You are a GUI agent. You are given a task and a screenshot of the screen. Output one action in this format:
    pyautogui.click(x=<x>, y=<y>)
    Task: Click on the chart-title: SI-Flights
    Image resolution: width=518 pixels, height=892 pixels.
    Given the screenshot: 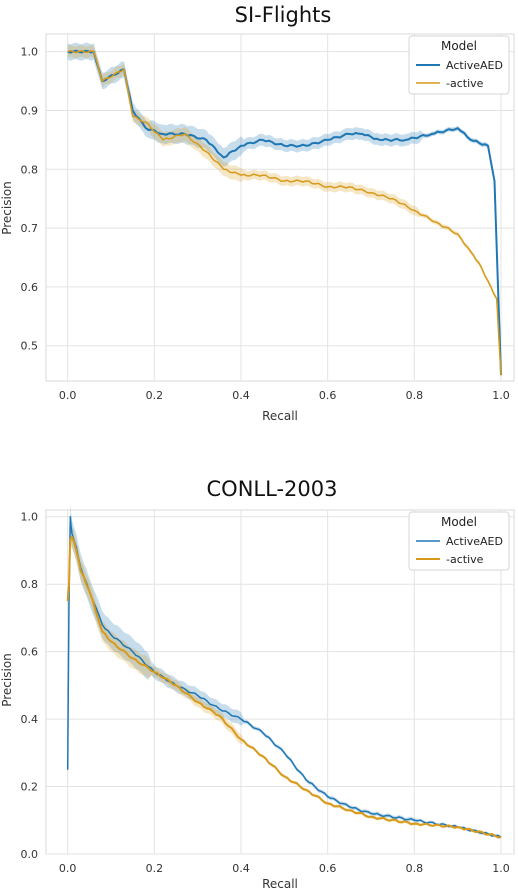 What is the action you would take?
    pyautogui.click(x=283, y=15)
    